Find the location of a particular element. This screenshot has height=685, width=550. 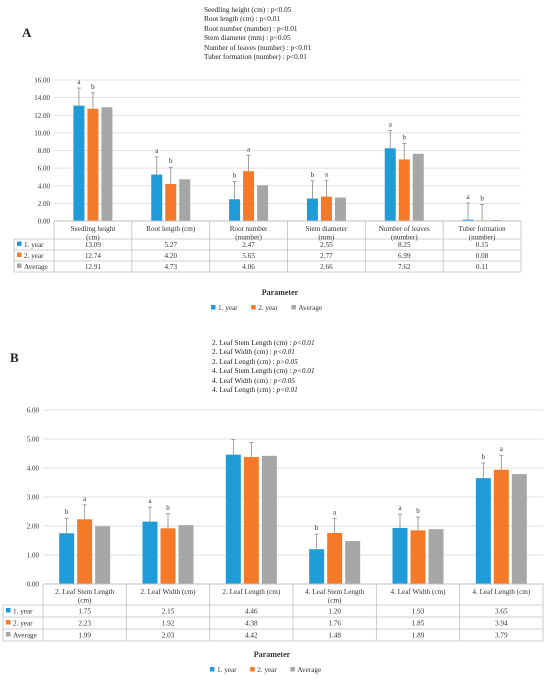

b-letter-0-4: a is located at coordinates (400, 508).